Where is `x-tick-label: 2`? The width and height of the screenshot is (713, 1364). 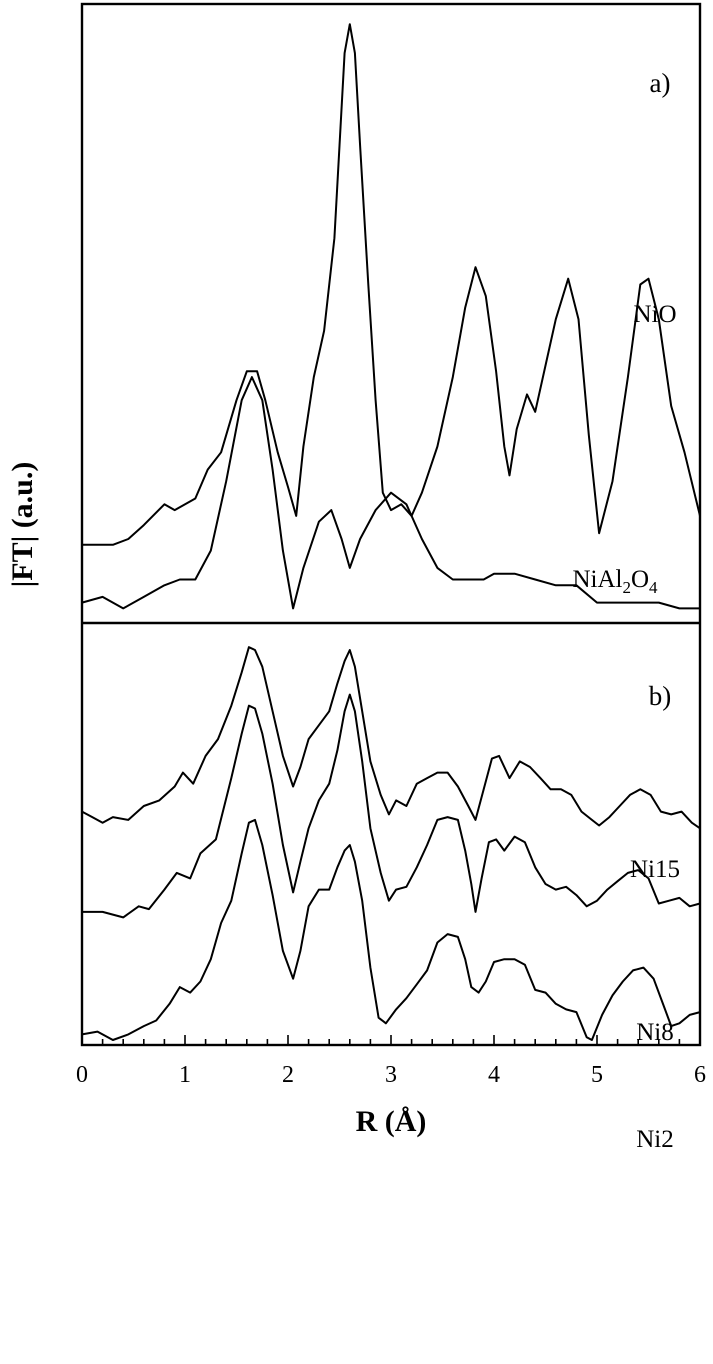 x-tick-label: 2 is located at coordinates (288, 1075).